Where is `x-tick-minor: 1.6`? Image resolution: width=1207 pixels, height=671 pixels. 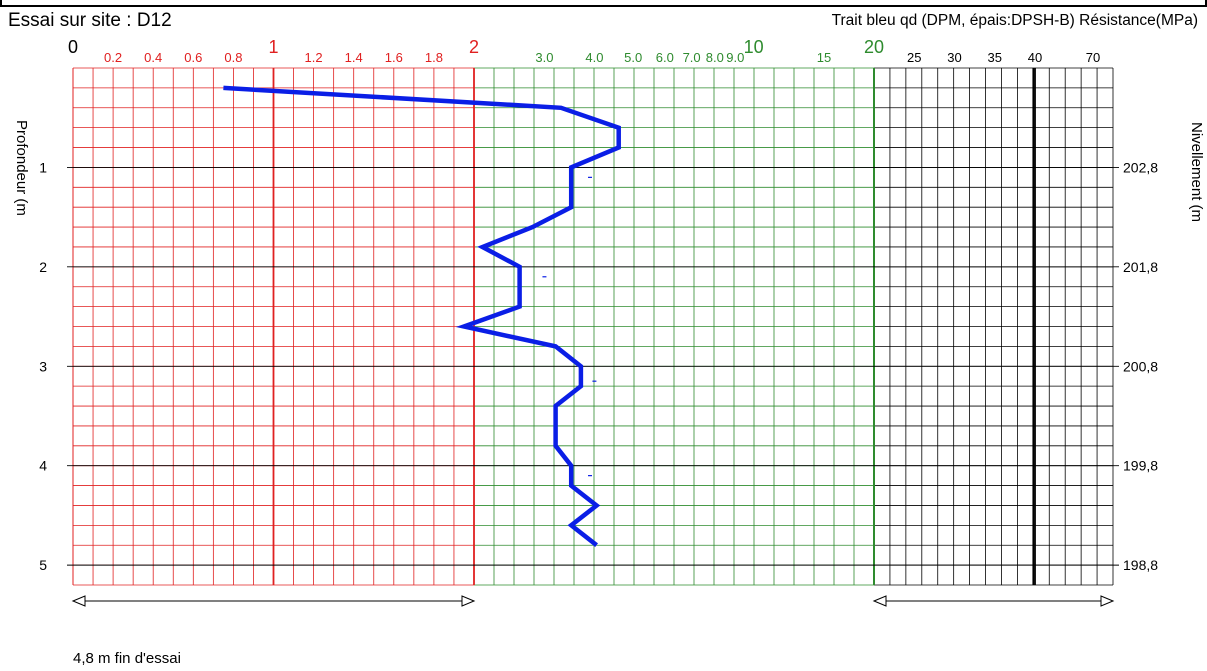 x-tick-minor: 1.6 is located at coordinates (394, 57).